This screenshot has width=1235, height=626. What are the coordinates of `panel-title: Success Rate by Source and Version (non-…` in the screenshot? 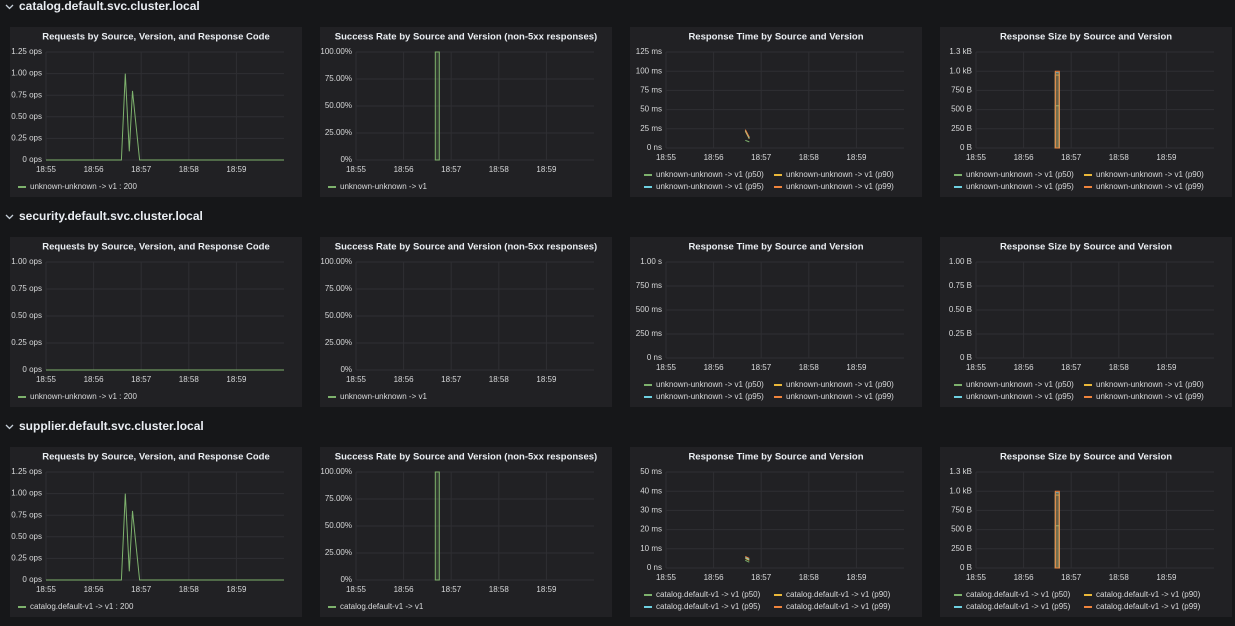 It's located at (466, 37).